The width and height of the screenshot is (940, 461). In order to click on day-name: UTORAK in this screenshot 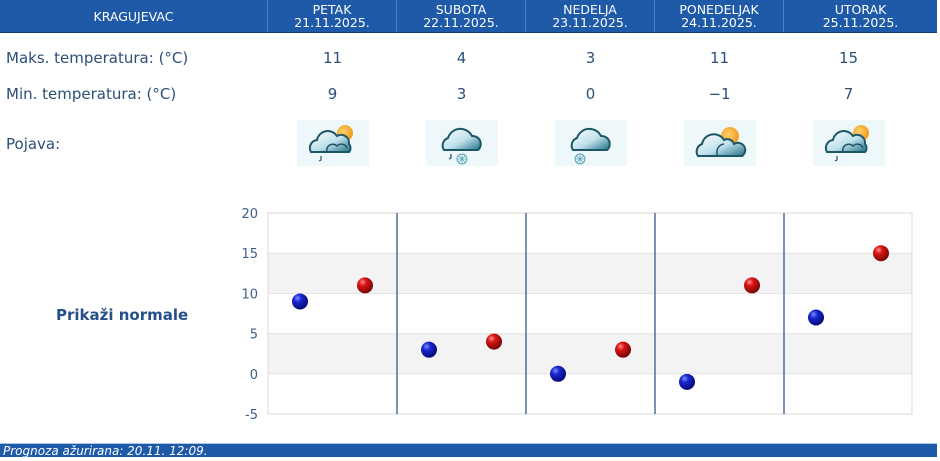, I will do `click(860, 9)`.